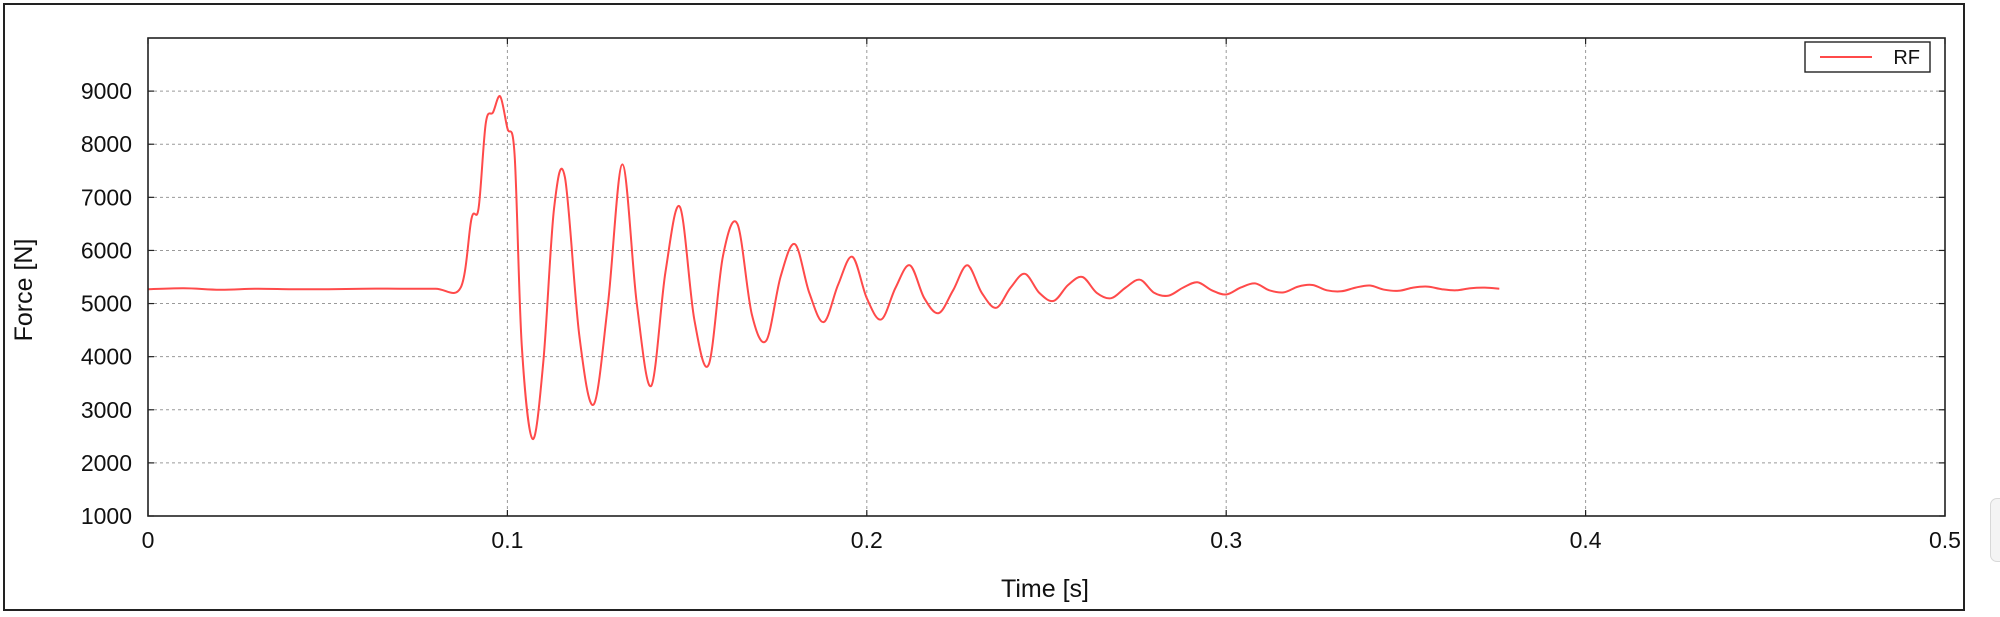 Image resolution: width=2000 pixels, height=617 pixels. Describe the element at coordinates (148, 540) in the screenshot. I see `x-tick-label: 0` at that location.